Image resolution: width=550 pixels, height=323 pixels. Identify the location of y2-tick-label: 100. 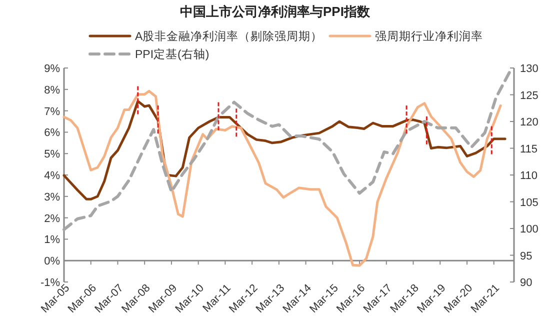
(529, 230).